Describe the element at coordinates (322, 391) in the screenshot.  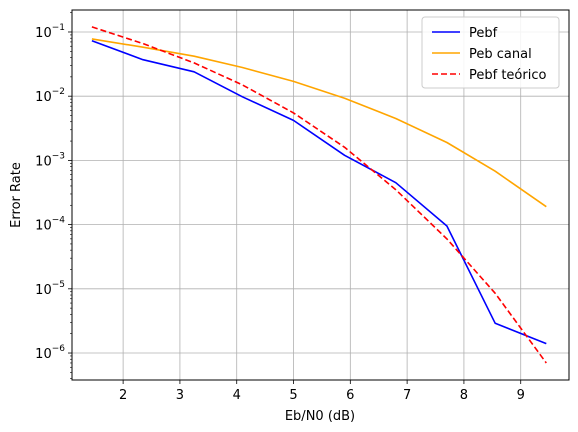
I see `x-axis-ticks: 2 3 4 5 6 7 8 9` at that location.